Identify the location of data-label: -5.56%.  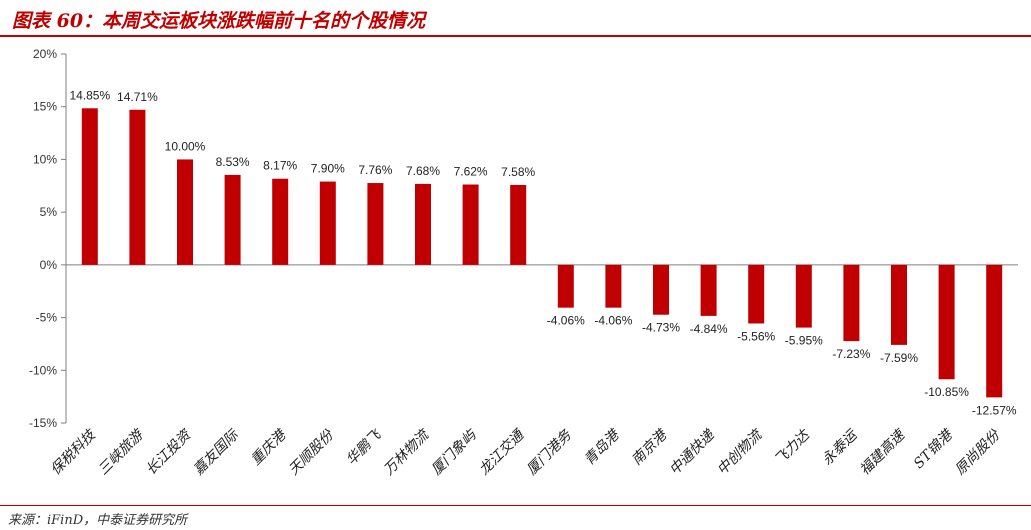
(756, 336).